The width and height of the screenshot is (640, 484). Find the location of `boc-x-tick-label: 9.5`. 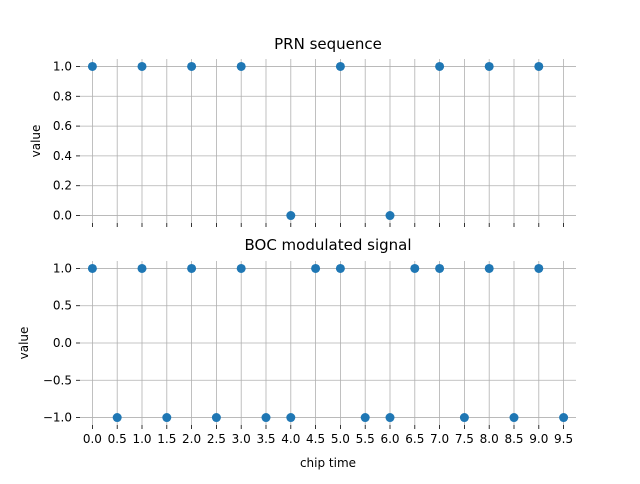

boc-x-tick-label: 9.5 is located at coordinates (563, 439).